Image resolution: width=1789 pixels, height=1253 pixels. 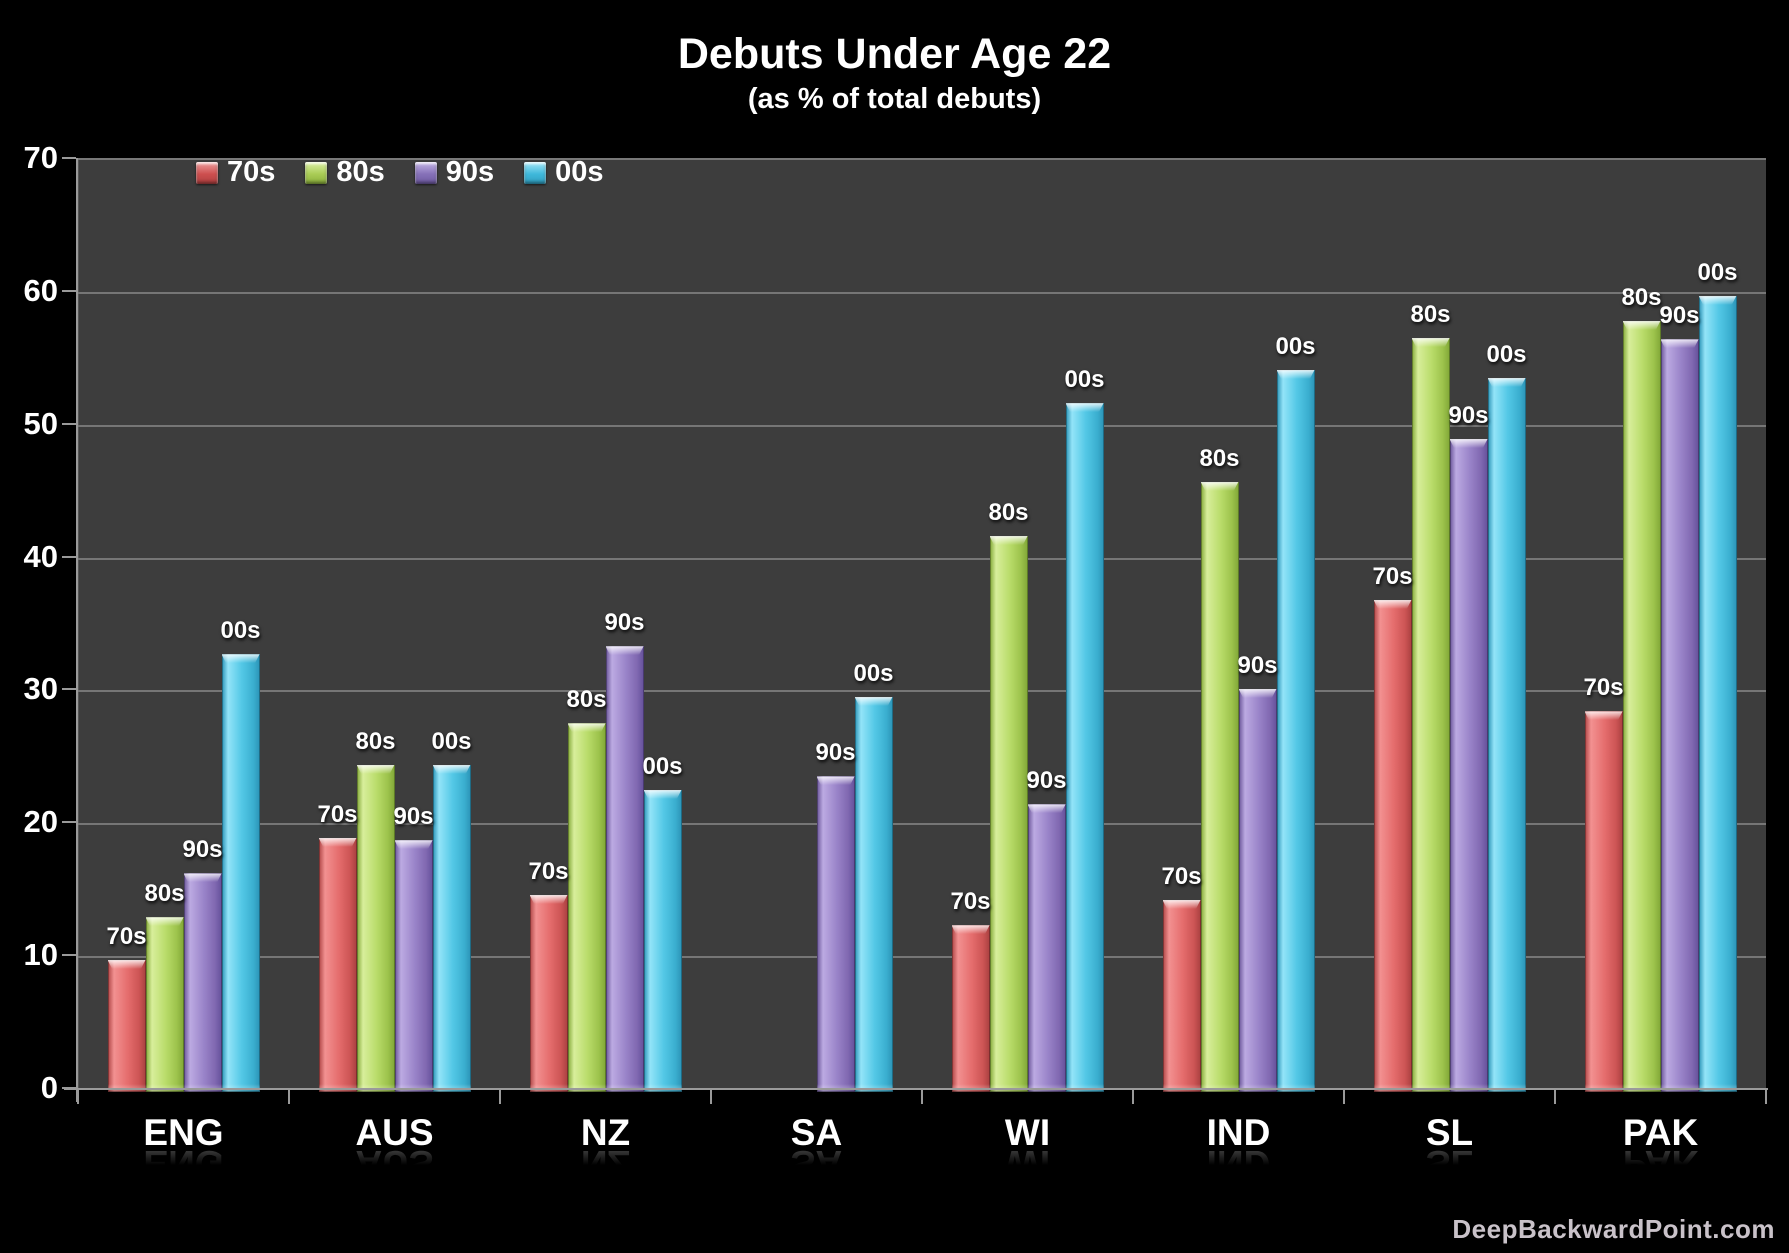 I want to click on bar-eng-00s, so click(x=240, y=873).